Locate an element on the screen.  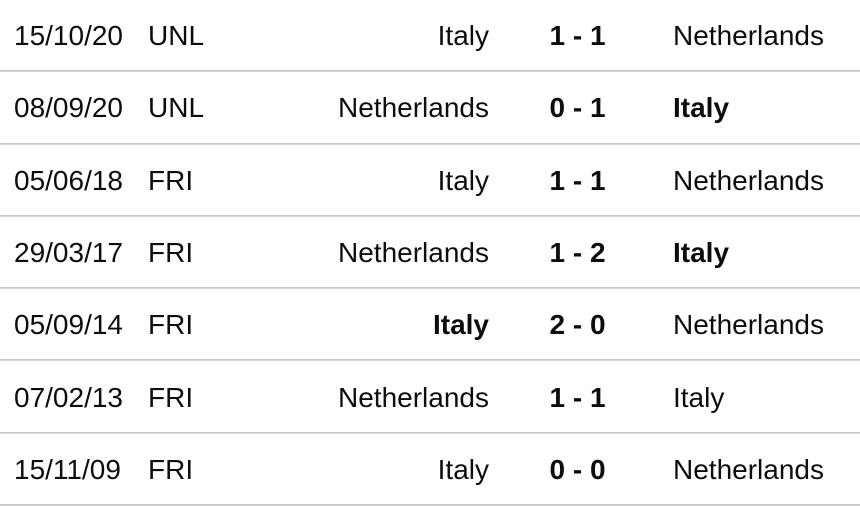
match-date: 07/02/13 is located at coordinates (68, 397).